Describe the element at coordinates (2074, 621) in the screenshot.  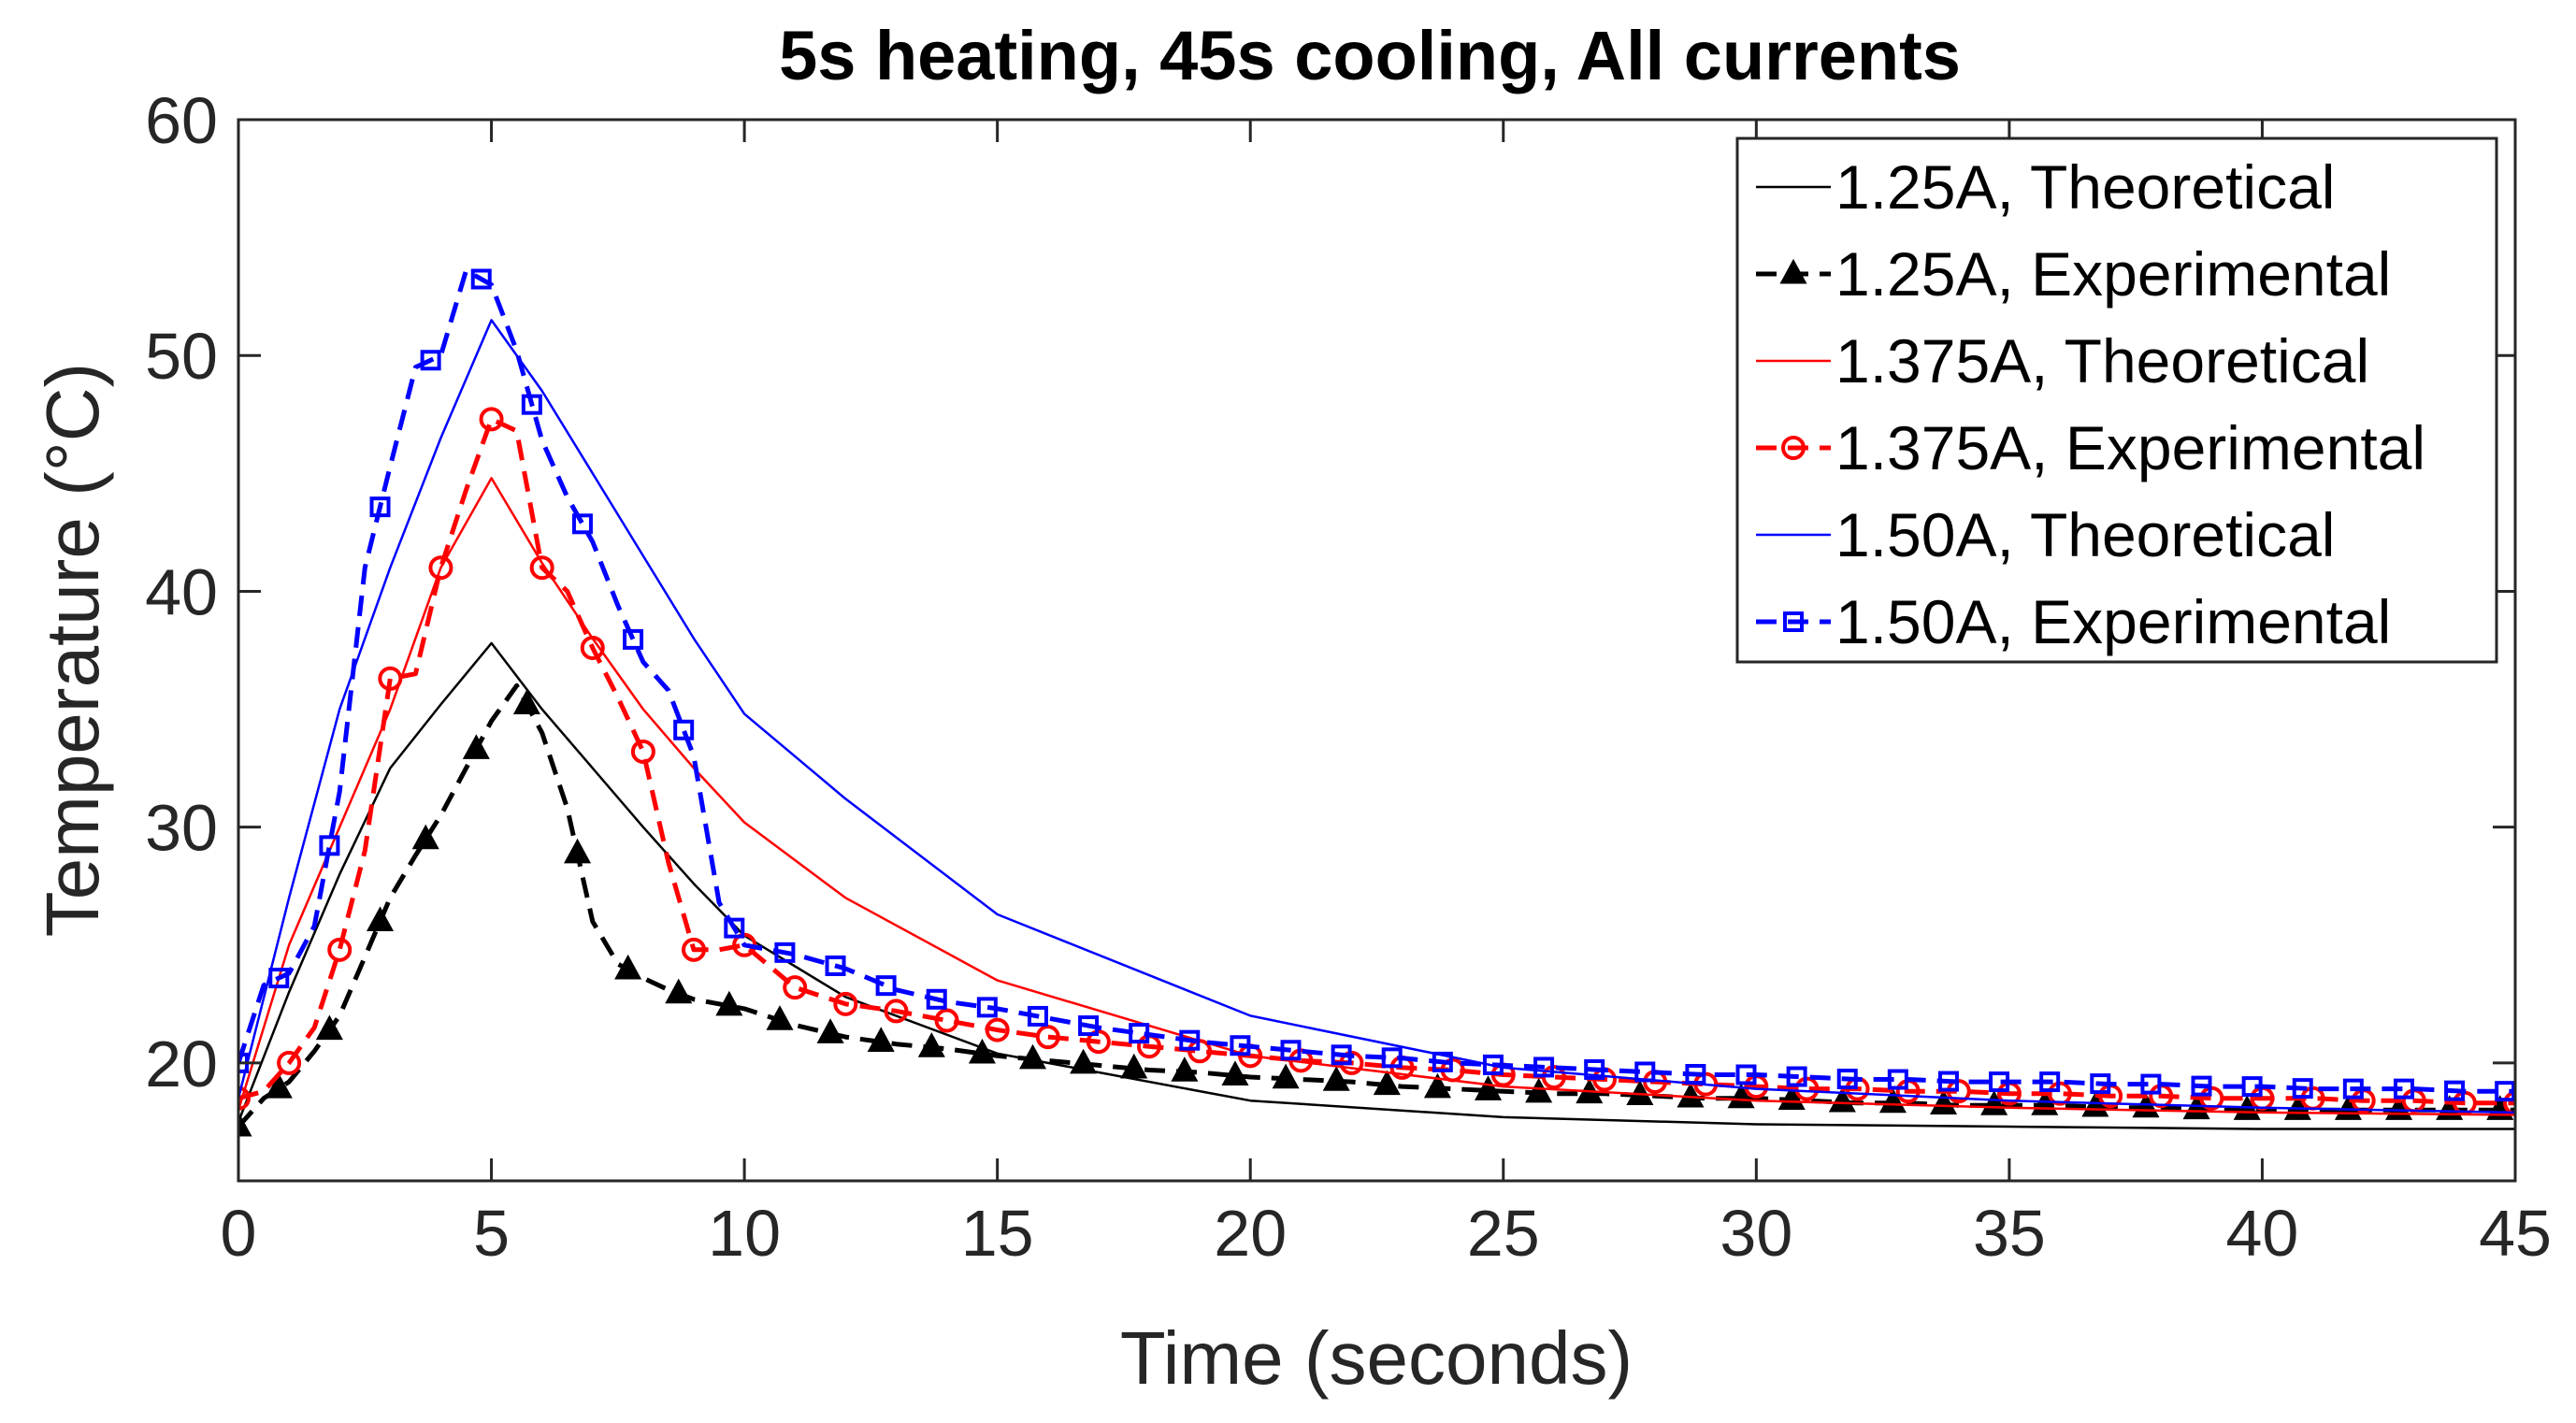
I see `legend-entry: 1.50A, Experimental` at that location.